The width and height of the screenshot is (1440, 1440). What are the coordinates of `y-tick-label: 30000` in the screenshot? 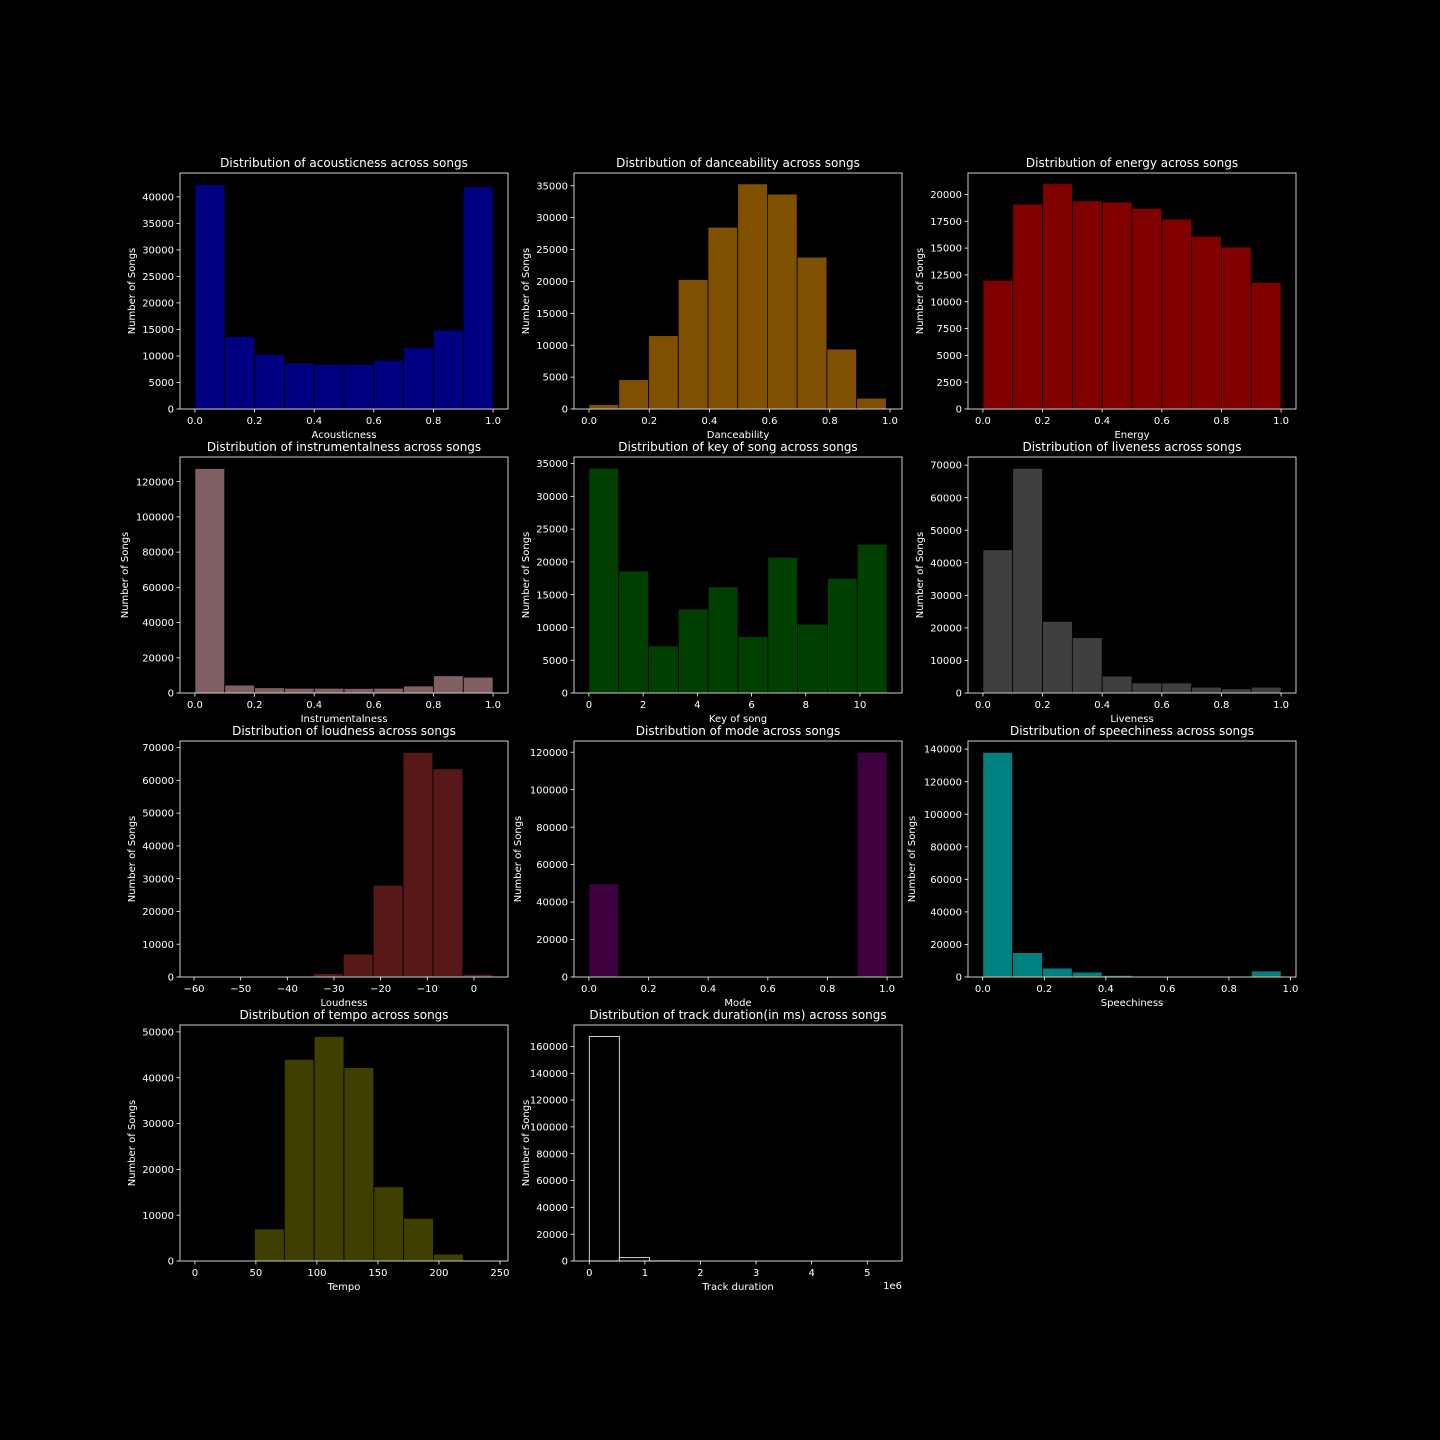 It's located at (158, 1124).